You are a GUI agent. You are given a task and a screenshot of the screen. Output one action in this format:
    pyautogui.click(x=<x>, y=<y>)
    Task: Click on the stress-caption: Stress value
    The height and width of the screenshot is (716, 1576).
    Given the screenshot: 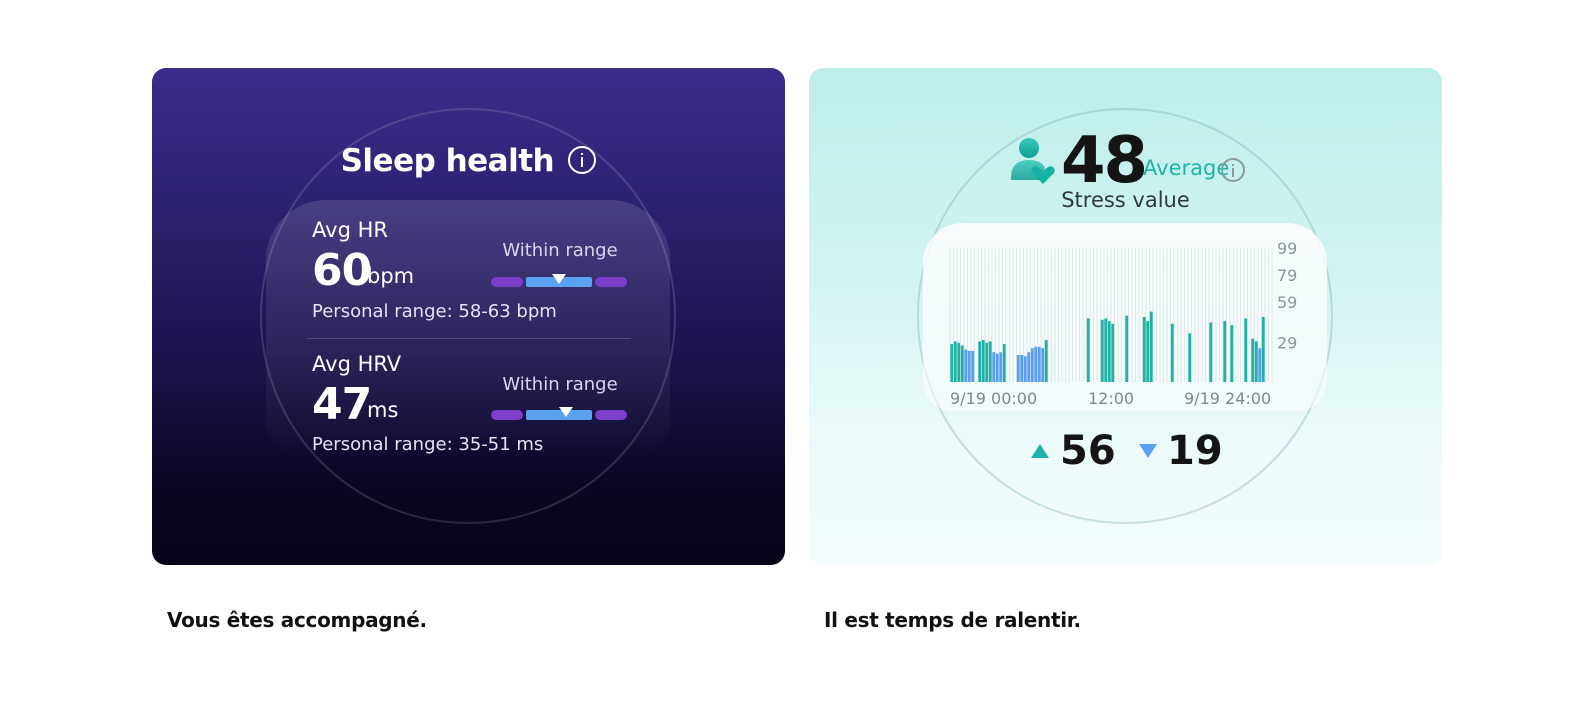 What is the action you would take?
    pyautogui.click(x=1125, y=200)
    